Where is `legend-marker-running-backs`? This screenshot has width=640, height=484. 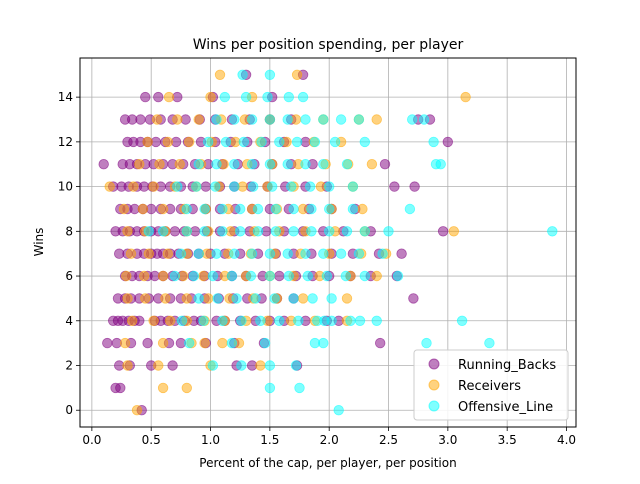 legend-marker-running-backs is located at coordinates (434, 364).